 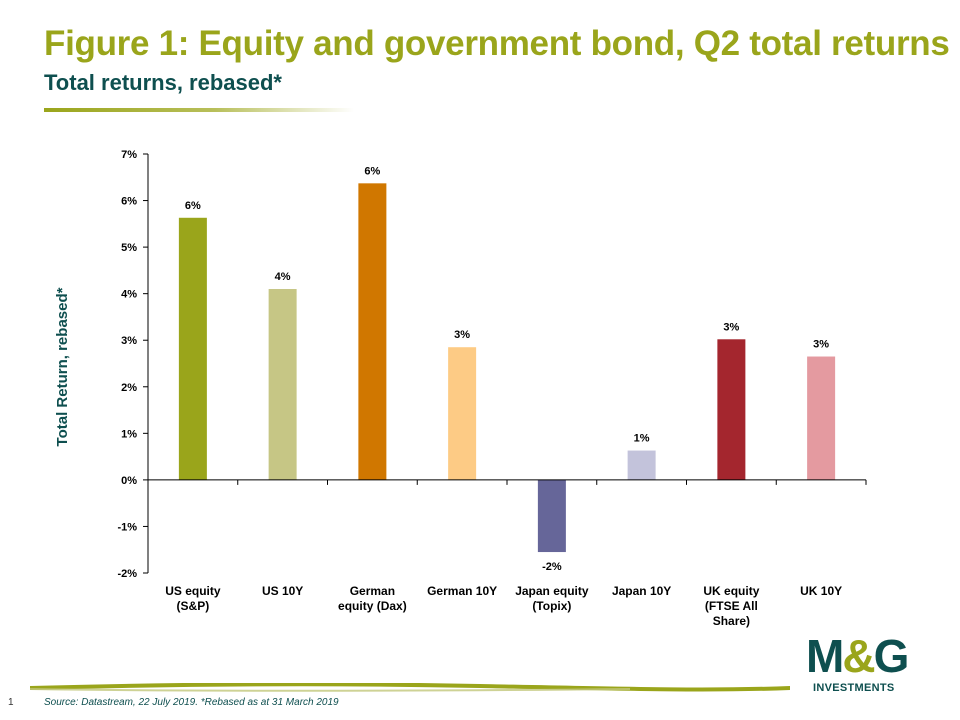 What do you see at coordinates (163, 82) in the screenshot?
I see `page-subtitle: Total returns, rebased*` at bounding box center [163, 82].